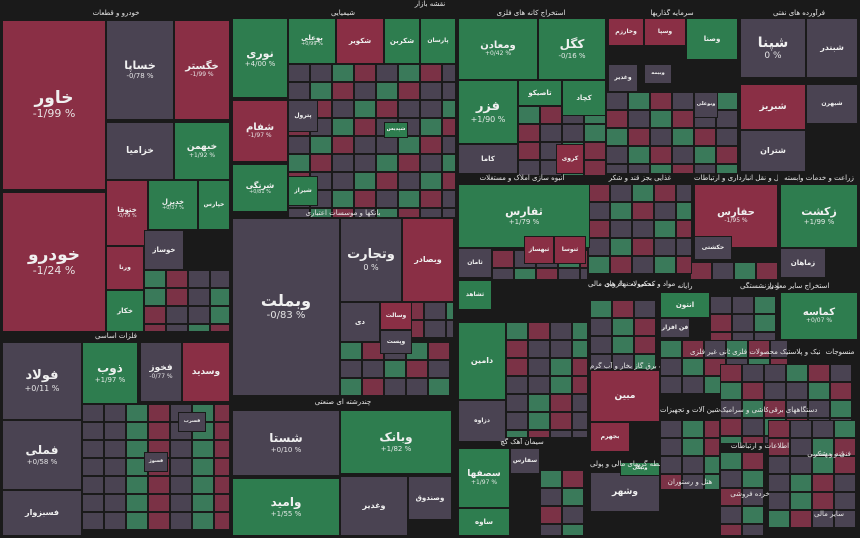  I want to click on stock-tile: ثامان, so click(475, 263).